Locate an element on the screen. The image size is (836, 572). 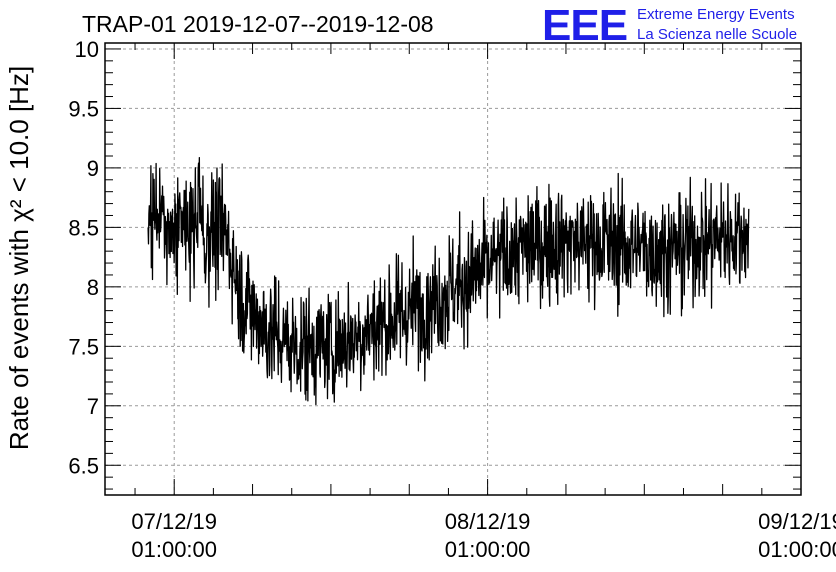
y-tick-label: 8.5 is located at coordinates (83, 227).